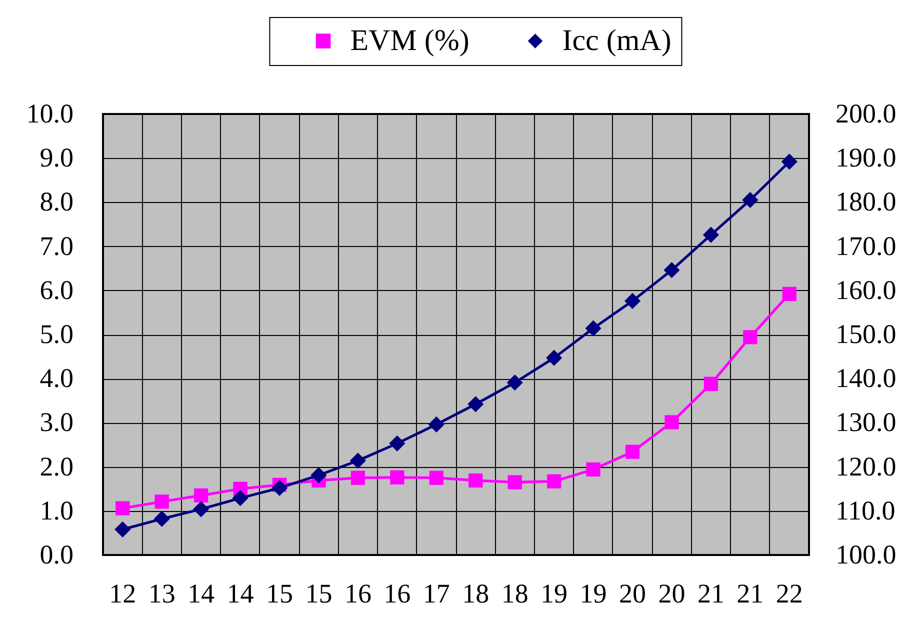 This screenshot has height=619, width=909. What do you see at coordinates (789, 593) in the screenshot?
I see `x-tick-label: 22` at bounding box center [789, 593].